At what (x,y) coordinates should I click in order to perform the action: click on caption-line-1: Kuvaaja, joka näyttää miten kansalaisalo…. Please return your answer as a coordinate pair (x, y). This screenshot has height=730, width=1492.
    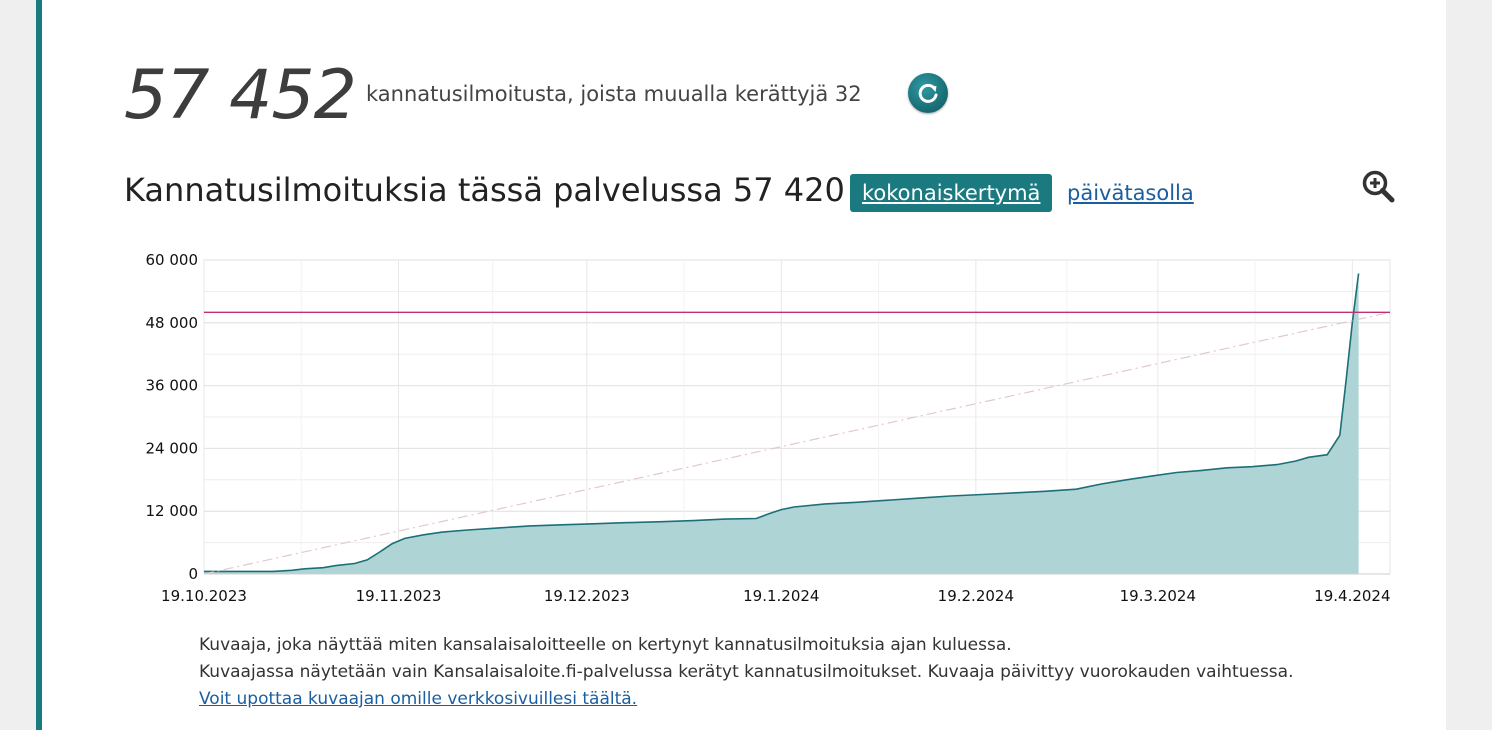
    Looking at the image, I should click on (605, 645).